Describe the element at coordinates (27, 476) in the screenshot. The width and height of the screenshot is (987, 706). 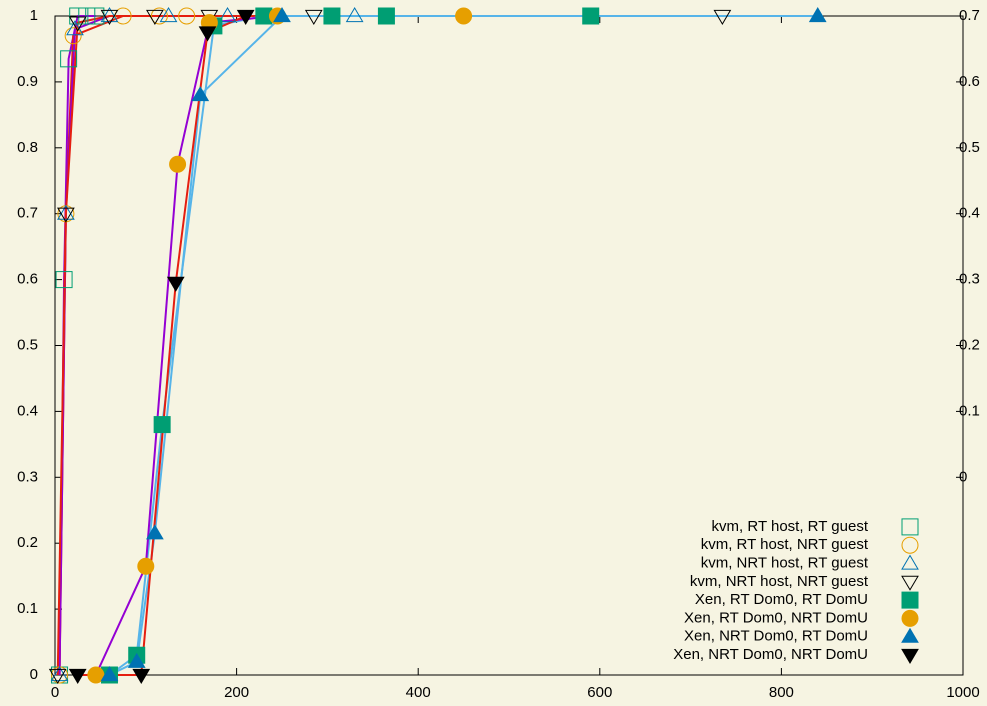
I see `y-tick-label: 0.3` at that location.